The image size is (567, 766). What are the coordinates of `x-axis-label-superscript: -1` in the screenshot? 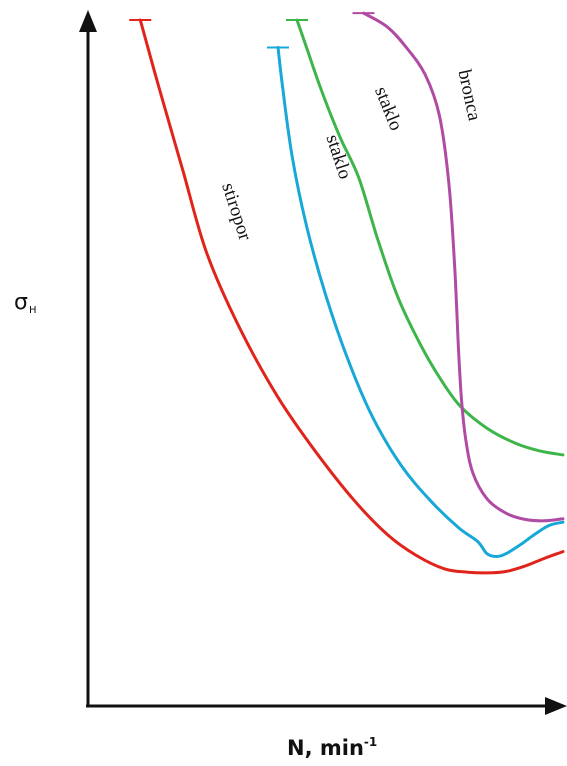 It's located at (370, 742).